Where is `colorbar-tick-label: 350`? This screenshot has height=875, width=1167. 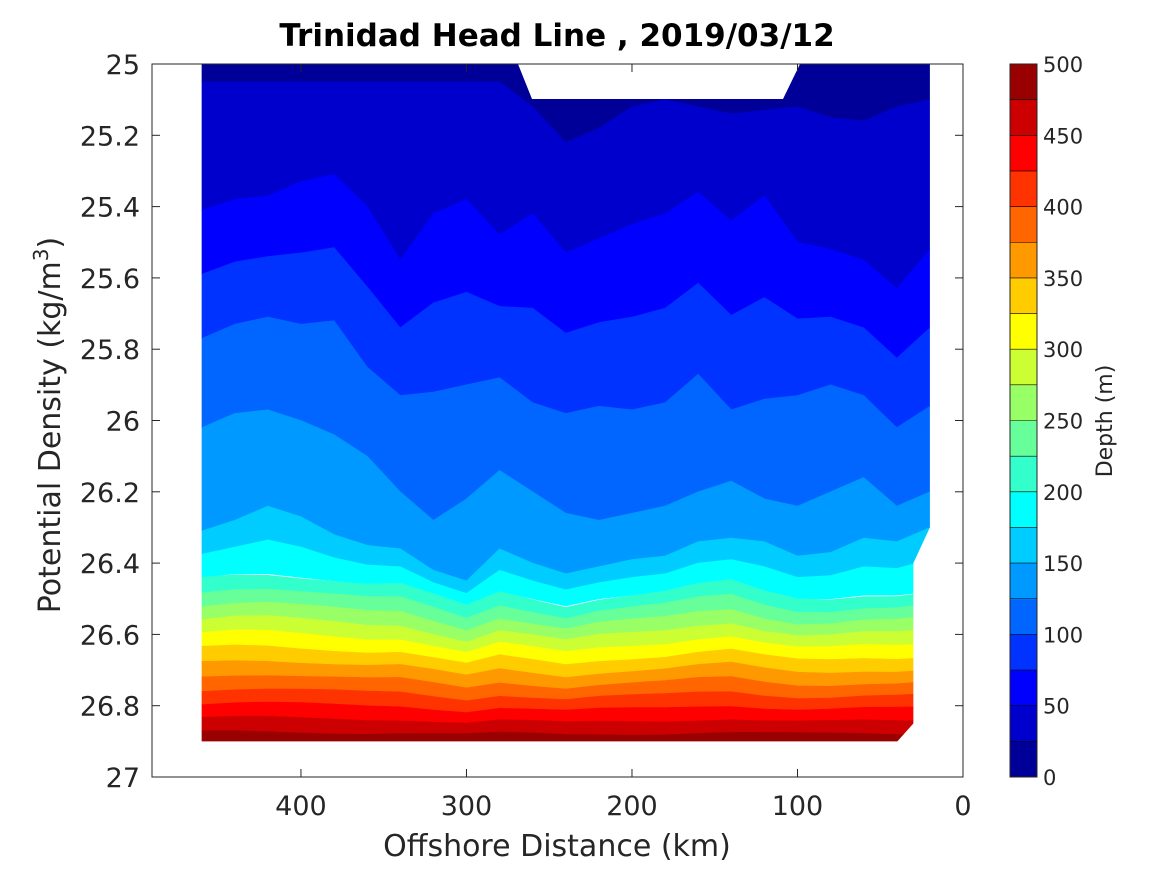
colorbar-tick-label: 350 is located at coordinates (1063, 279).